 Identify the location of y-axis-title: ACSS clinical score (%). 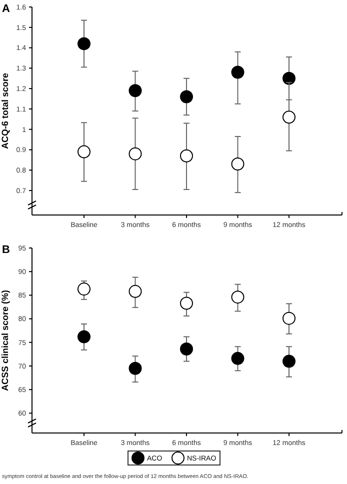
(5, 341).